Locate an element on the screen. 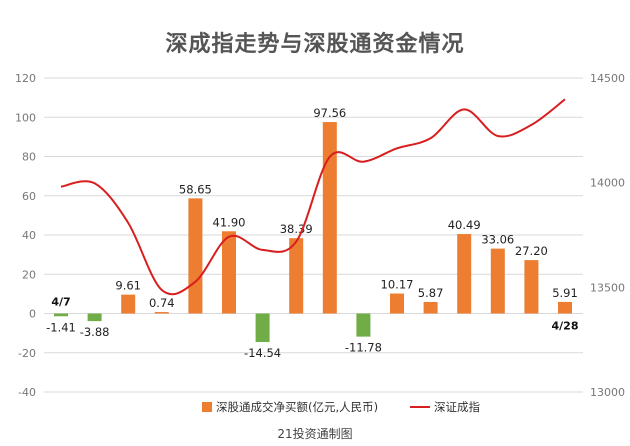  left-axis-tick: -40 is located at coordinates (27, 392).